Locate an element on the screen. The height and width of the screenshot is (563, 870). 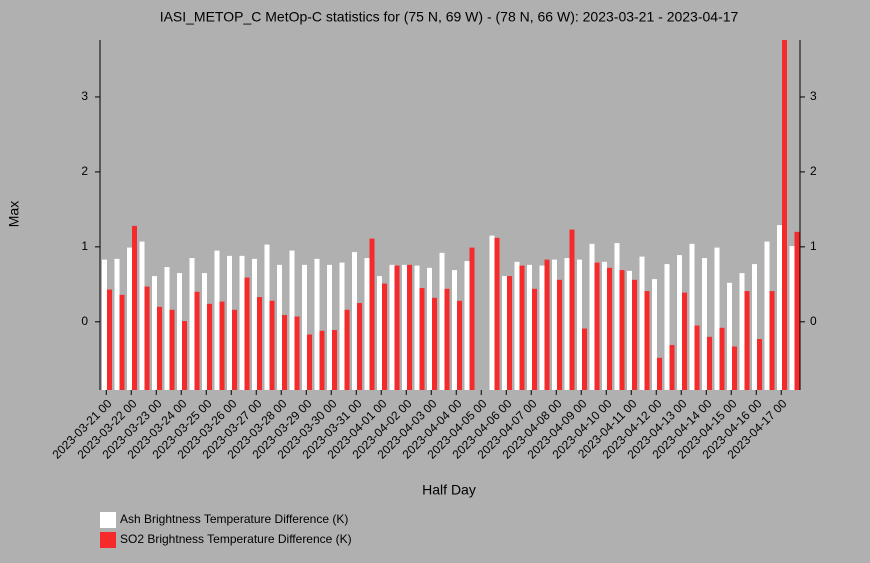
y-tick-label: 0 is located at coordinates (84, 321).